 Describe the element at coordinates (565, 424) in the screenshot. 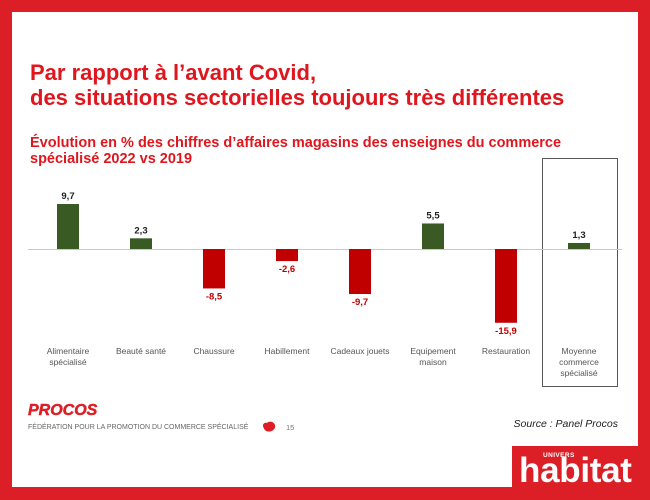

I see `source-note: Source : Panel Procos` at that location.